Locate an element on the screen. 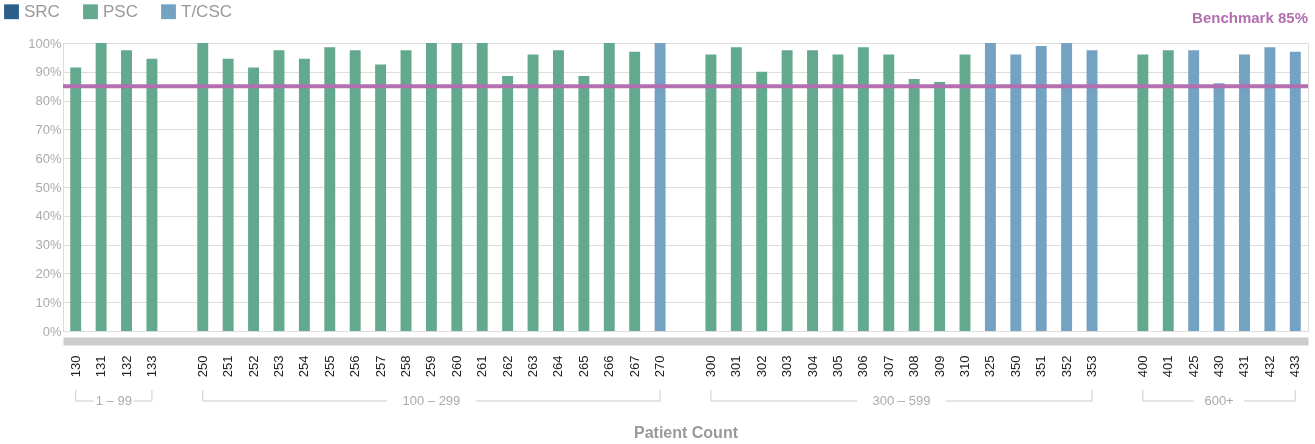 The width and height of the screenshot is (1315, 444). y-tick-label: 100% is located at coordinates (45, 43).